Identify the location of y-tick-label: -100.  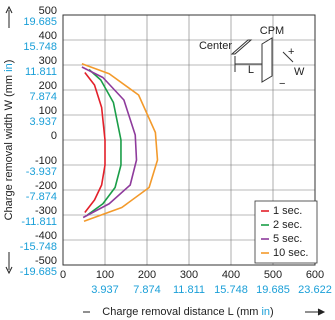
(46, 161).